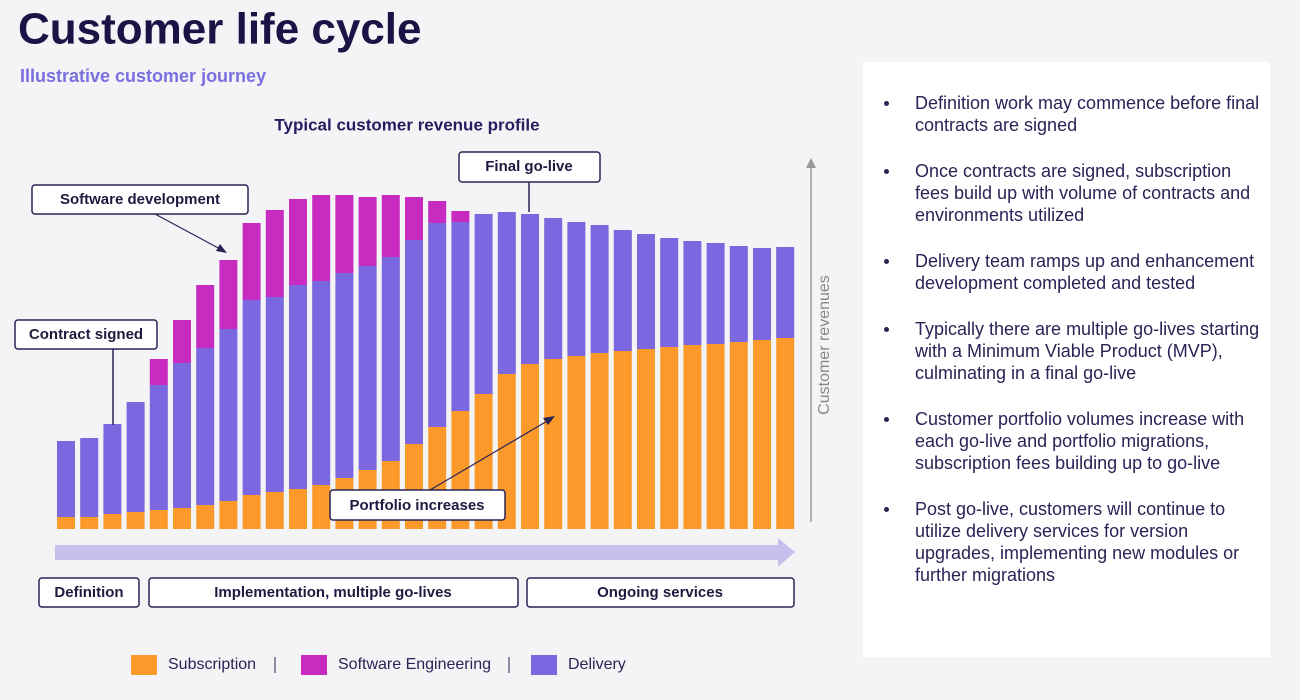  What do you see at coordinates (824, 345) in the screenshot?
I see `y-axis-label: Customer revenues` at bounding box center [824, 345].